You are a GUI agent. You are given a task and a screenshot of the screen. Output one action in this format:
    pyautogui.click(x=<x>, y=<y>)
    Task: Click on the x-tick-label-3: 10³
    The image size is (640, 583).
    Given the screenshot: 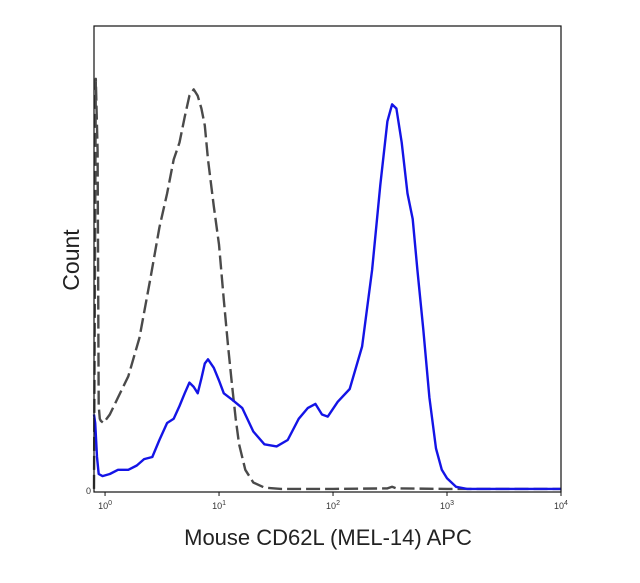 What is the action you would take?
    pyautogui.click(x=447, y=505)
    